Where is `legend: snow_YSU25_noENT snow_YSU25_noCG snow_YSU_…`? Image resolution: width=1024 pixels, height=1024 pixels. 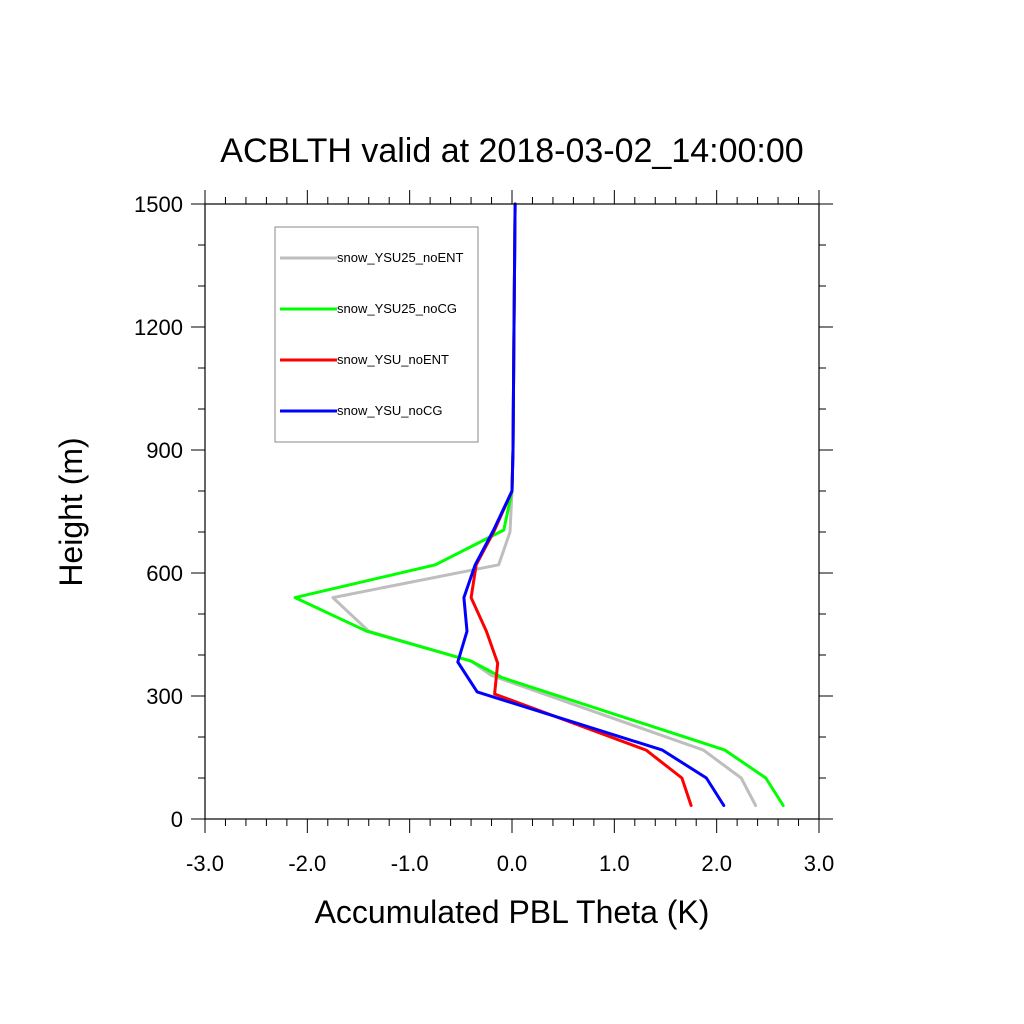 legend: snow_YSU25_noENT snow_YSU25_noCG snow_YSU_… is located at coordinates (376, 334).